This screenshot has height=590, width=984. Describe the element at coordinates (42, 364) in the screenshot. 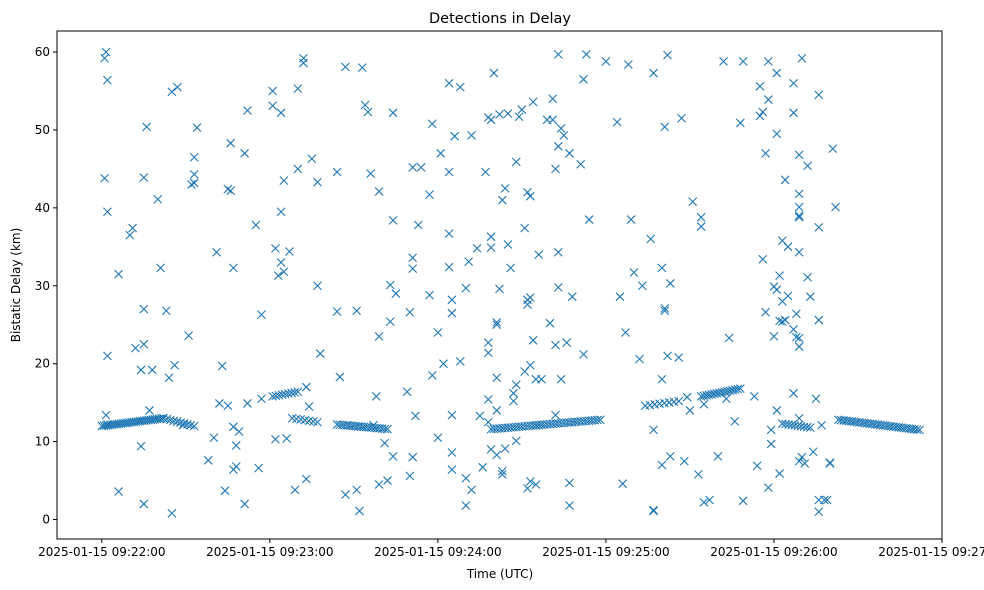

I see `y-tick-label: 20` at that location.